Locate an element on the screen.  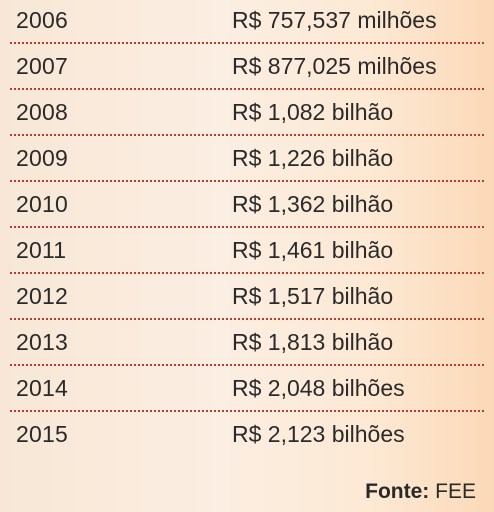
year-cell: 2008 is located at coordinates (42, 112).